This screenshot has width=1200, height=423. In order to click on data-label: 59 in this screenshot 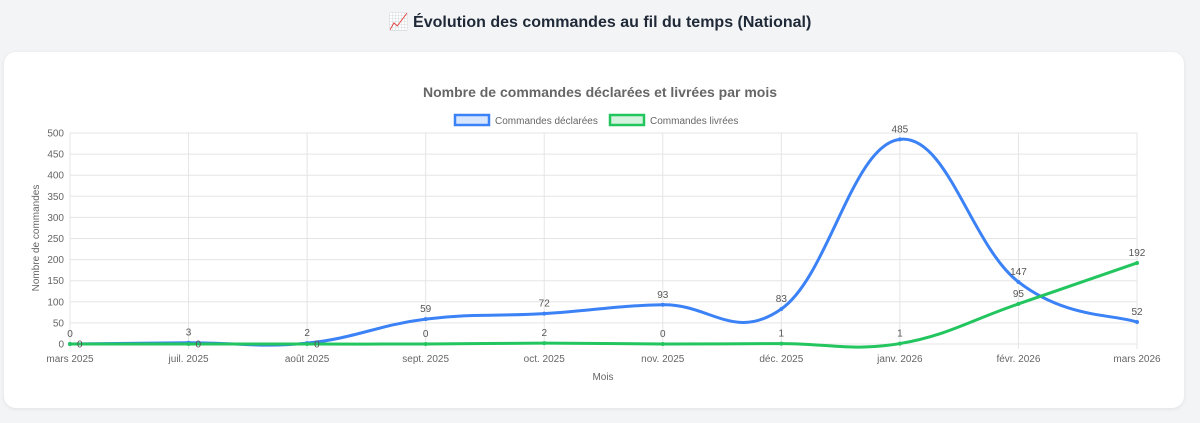, I will do `click(426, 309)`.